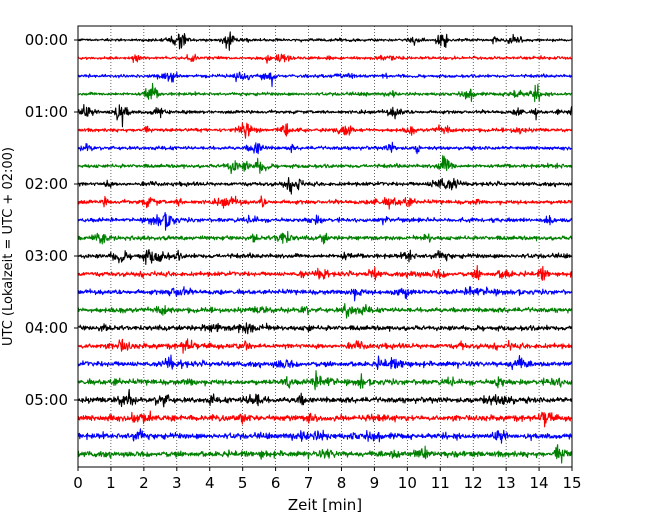  Describe the element at coordinates (375, 483) in the screenshot. I see `x-tick-label-9: 9` at that location.